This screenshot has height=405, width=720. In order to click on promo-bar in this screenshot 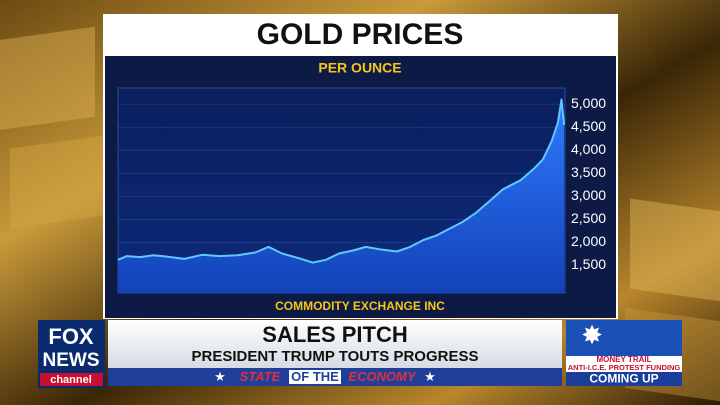, I will do `click(624, 379)`.